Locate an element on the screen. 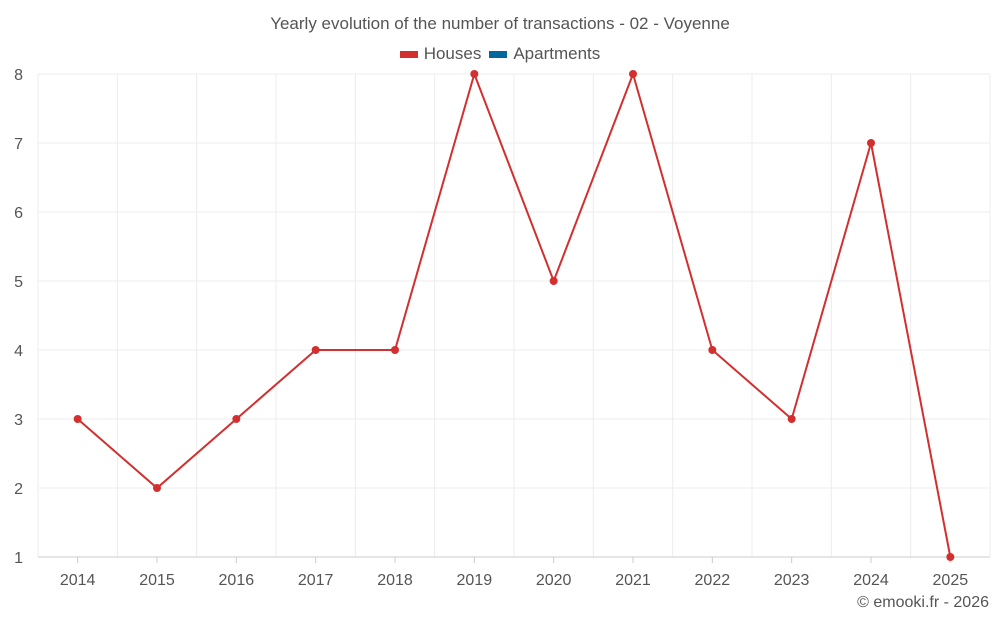  y-tick-label: 4 is located at coordinates (18, 351).